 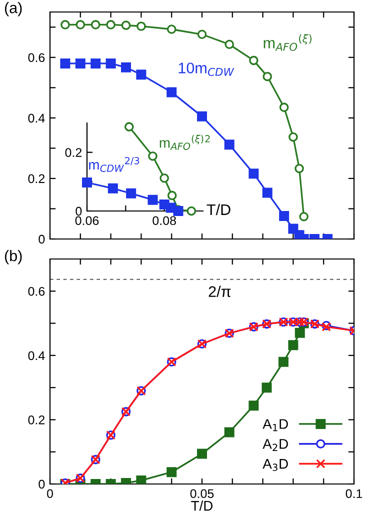 I want to click on ref-line-label: 2/π, so click(x=219, y=292).